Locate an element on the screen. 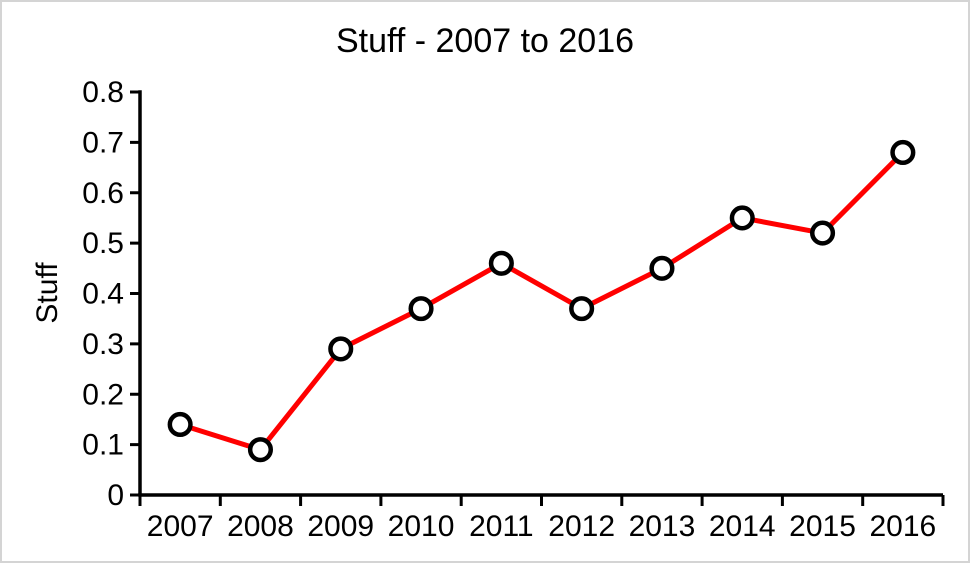 The image size is (970, 563). y-tick-label: 0.3 is located at coordinates (103, 344).